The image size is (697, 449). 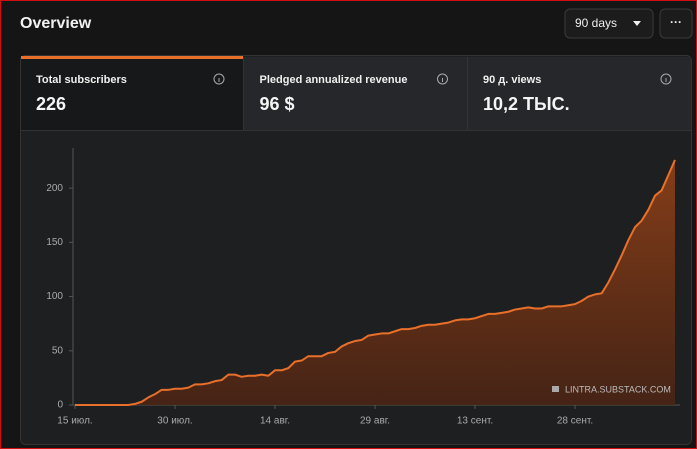 I want to click on y-tick-label: 0, so click(x=60, y=405).